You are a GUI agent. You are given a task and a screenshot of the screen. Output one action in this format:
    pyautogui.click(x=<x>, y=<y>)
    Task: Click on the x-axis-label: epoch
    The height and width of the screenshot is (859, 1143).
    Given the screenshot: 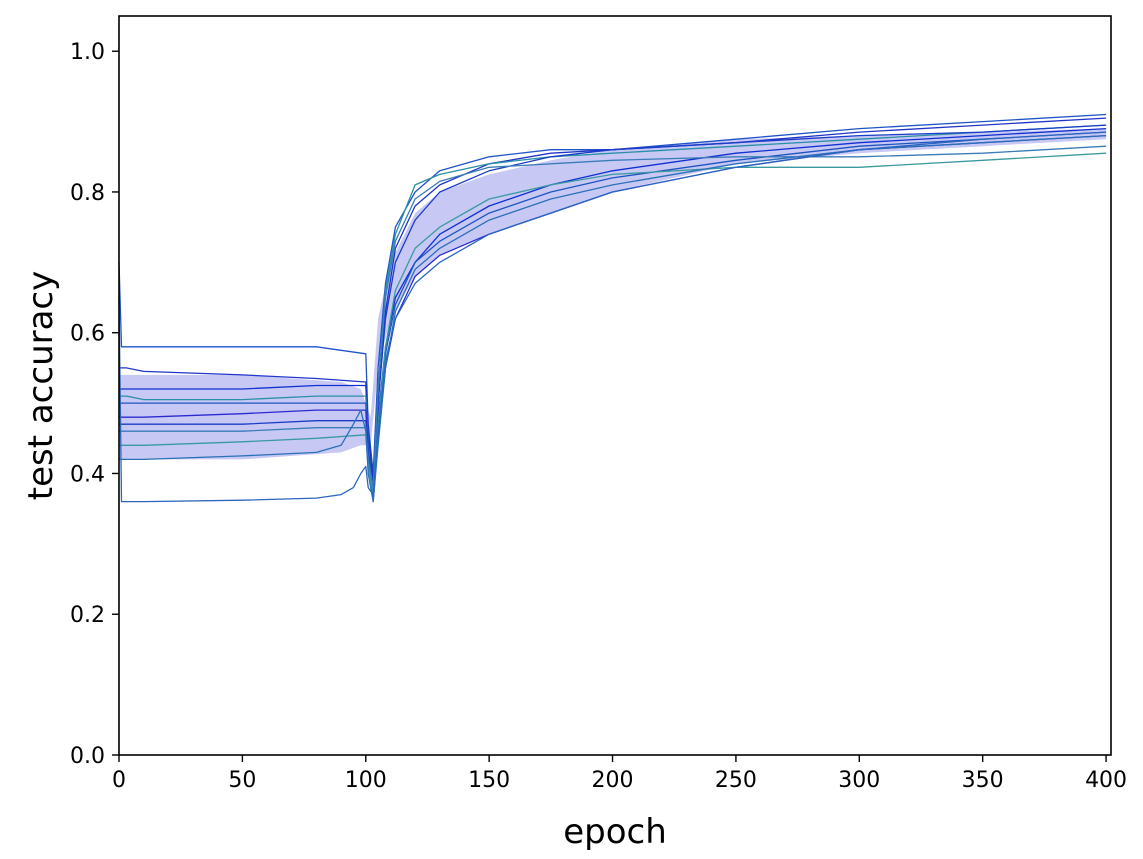 What is the action you would take?
    pyautogui.click(x=615, y=832)
    